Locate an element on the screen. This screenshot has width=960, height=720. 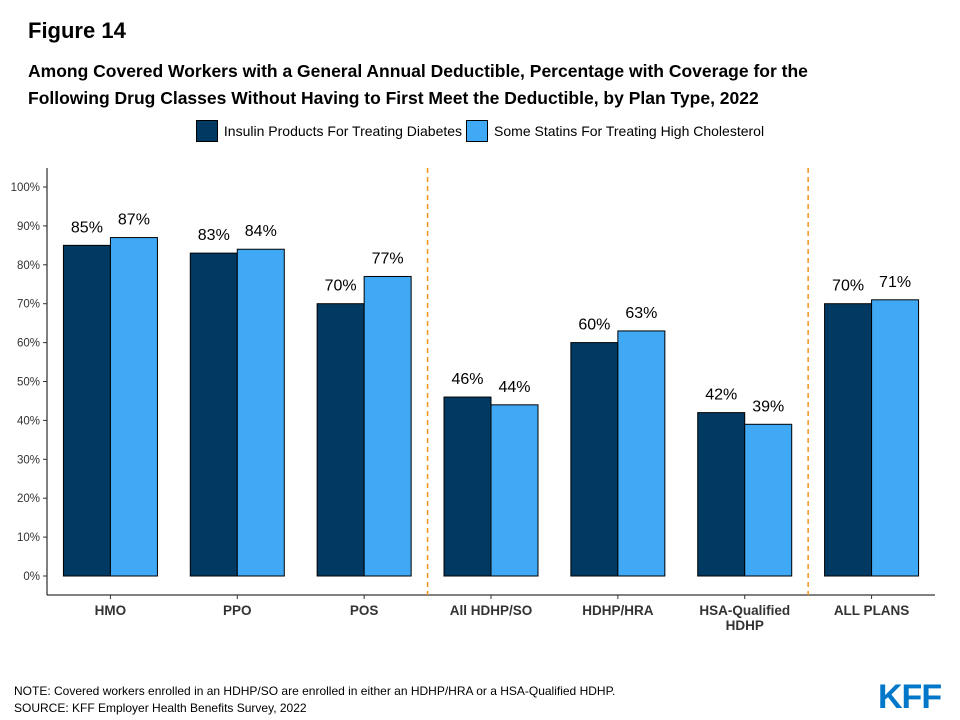
data-label: 71% is located at coordinates (895, 282).